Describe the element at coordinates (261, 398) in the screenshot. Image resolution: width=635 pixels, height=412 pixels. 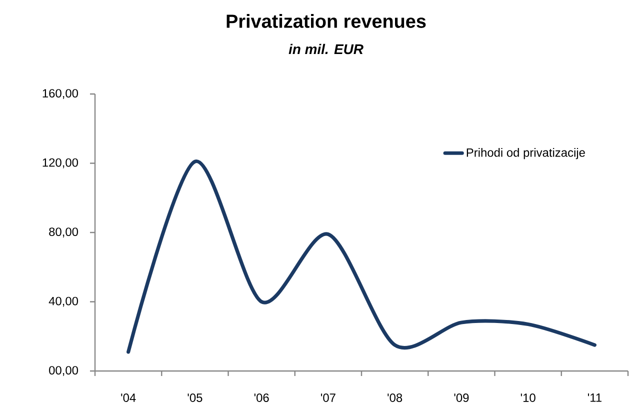
I see `x-tick-label: '06` at that location.